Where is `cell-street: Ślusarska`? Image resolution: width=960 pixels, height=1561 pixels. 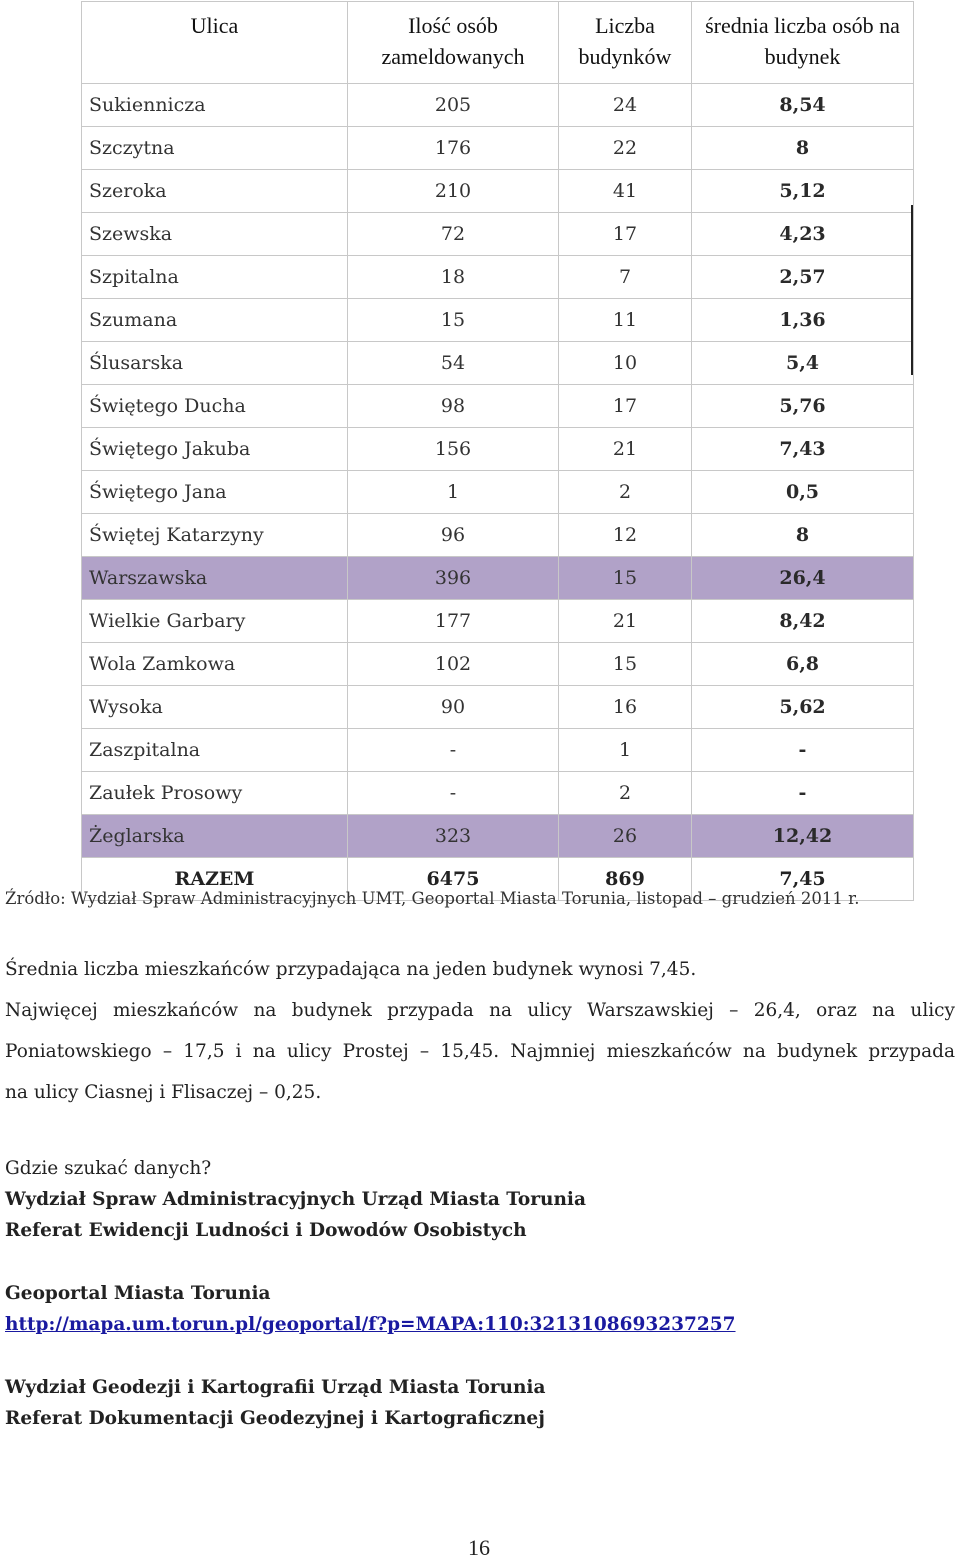 cell-street: Ślusarska is located at coordinates (214, 363).